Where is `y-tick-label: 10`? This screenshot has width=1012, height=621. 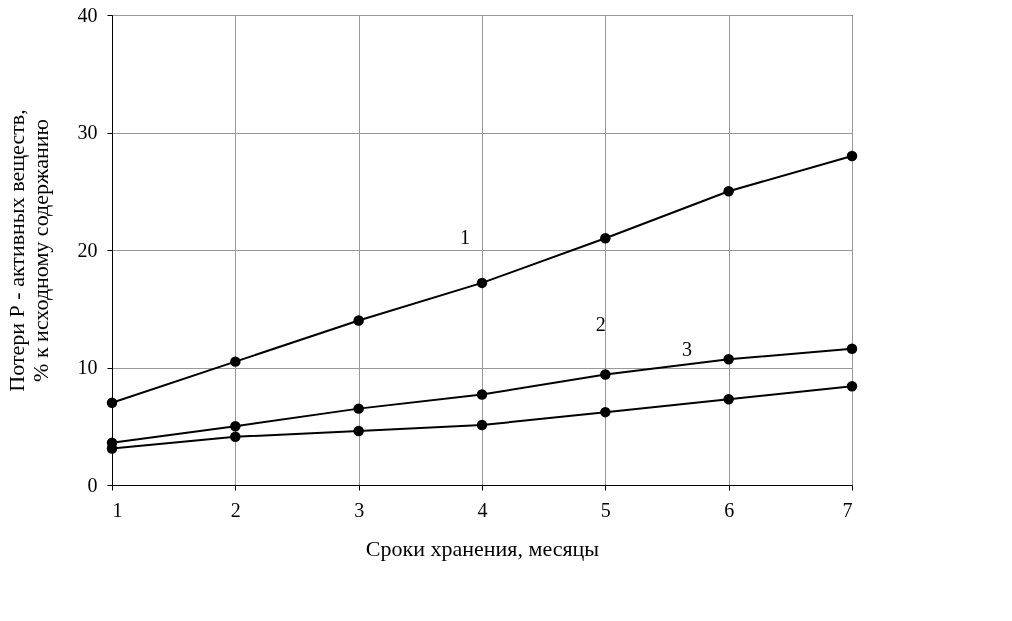
y-tick-label: 10 is located at coordinates (87, 367).